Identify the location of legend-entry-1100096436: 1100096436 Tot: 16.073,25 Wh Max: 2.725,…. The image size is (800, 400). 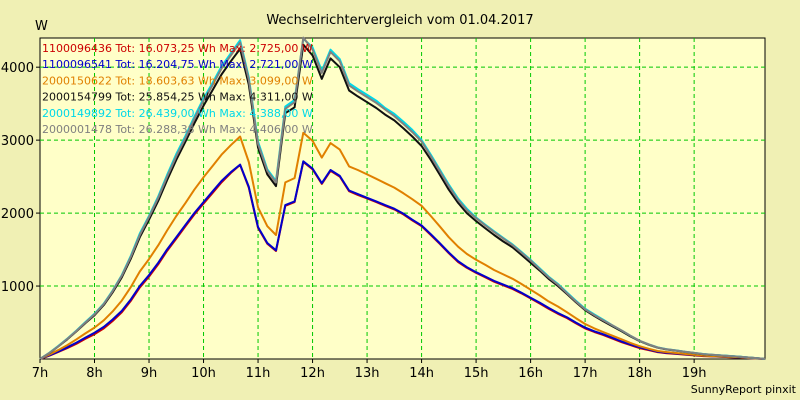
(177, 48).